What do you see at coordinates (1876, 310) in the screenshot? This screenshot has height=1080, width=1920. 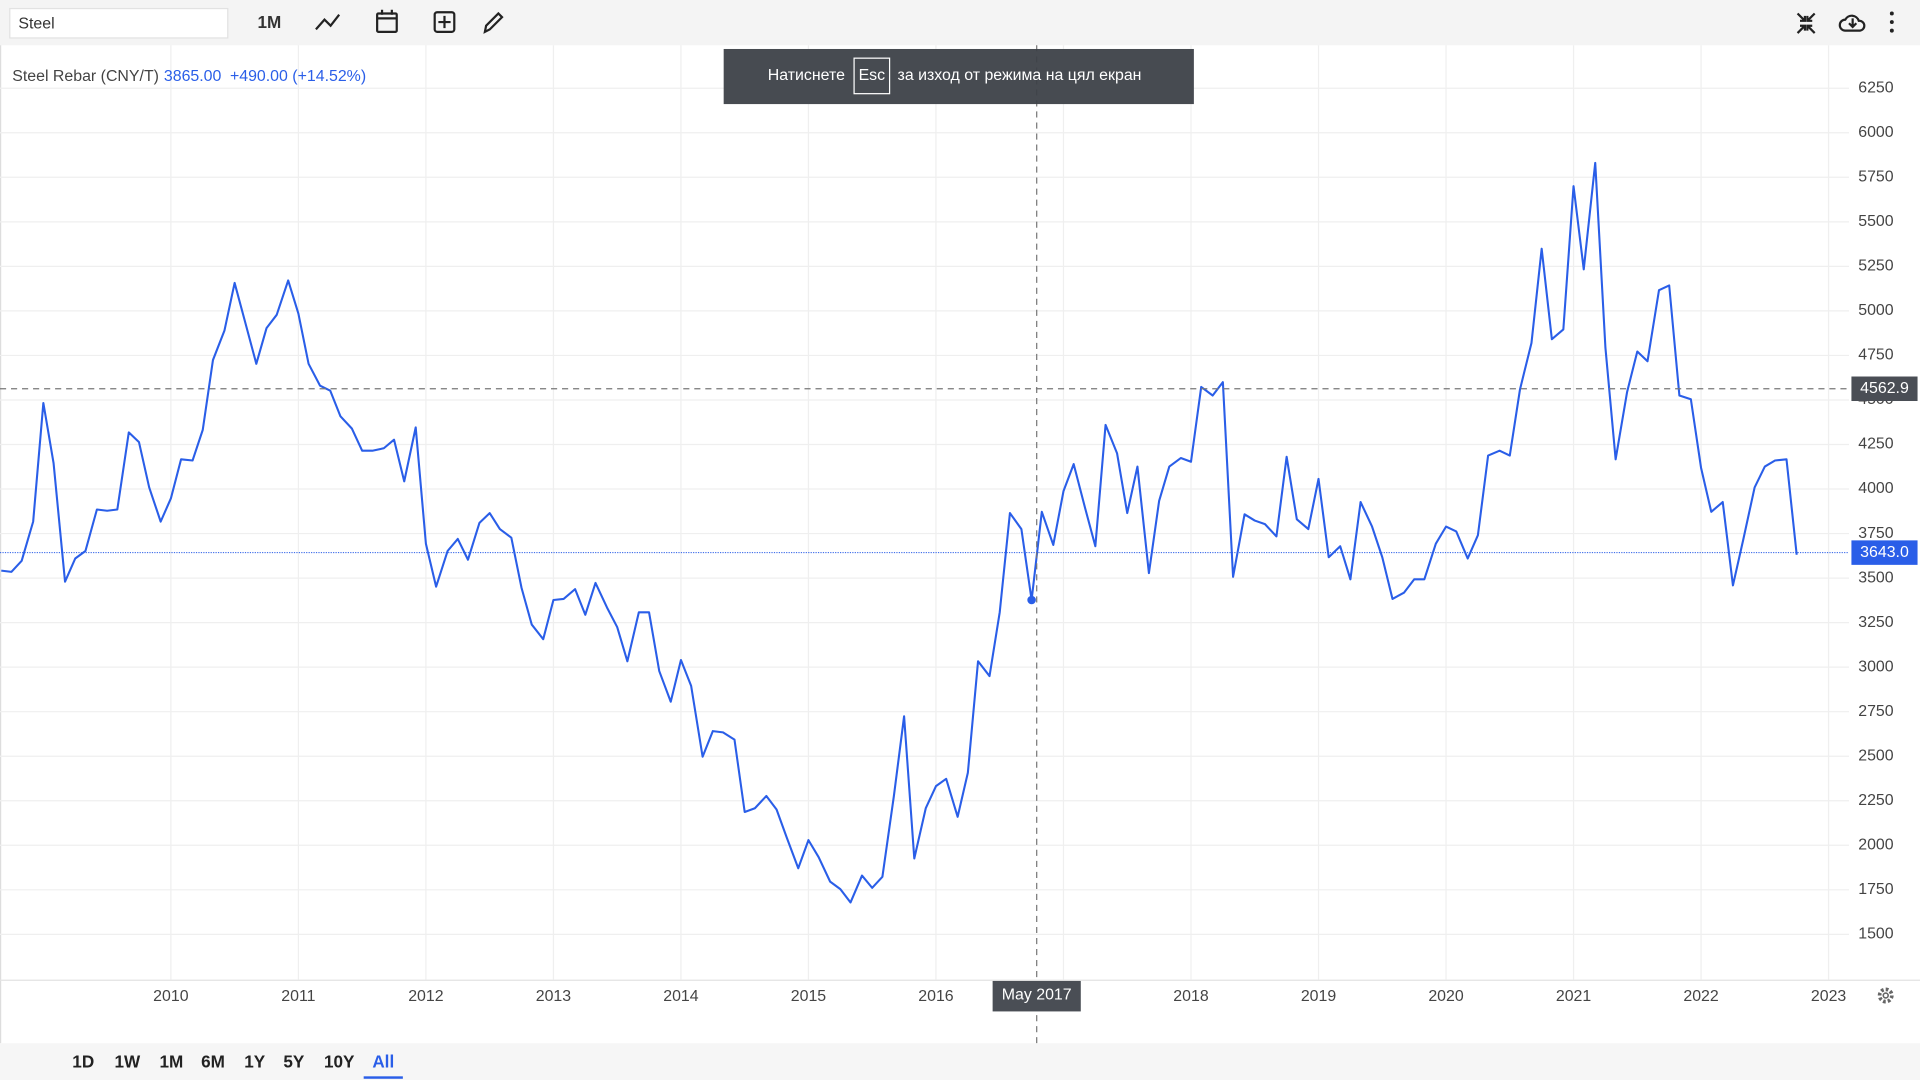 I see `y-tick-label: 5000` at bounding box center [1876, 310].